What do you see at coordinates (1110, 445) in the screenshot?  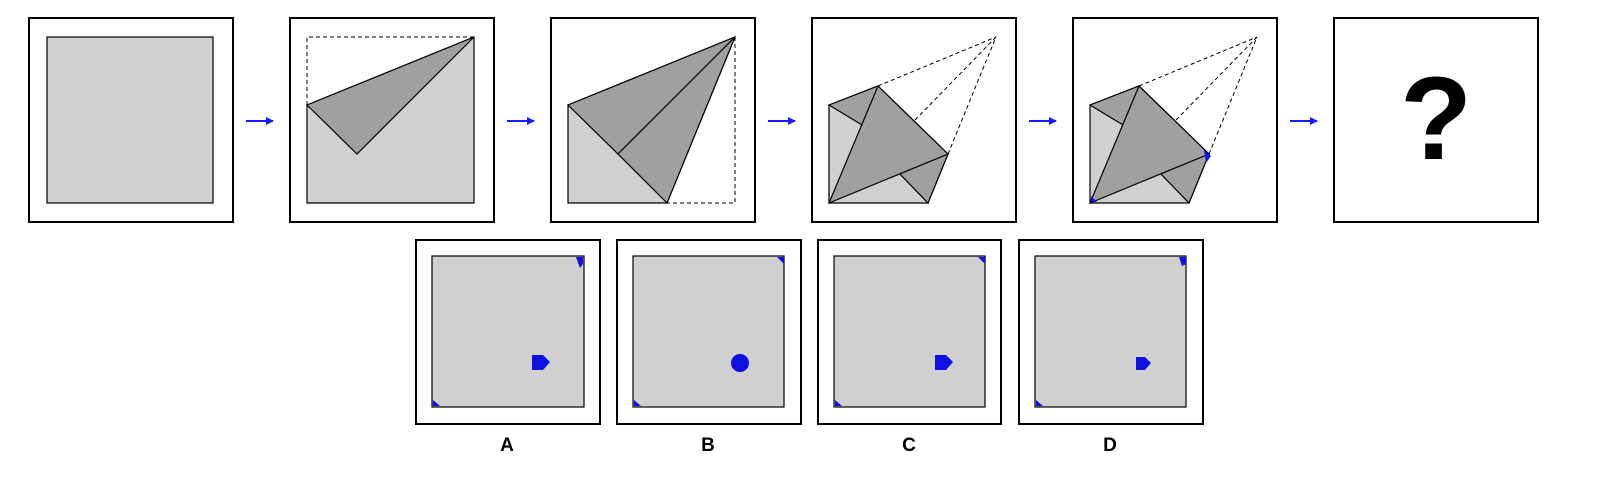 I see `option-d-label: D` at bounding box center [1110, 445].